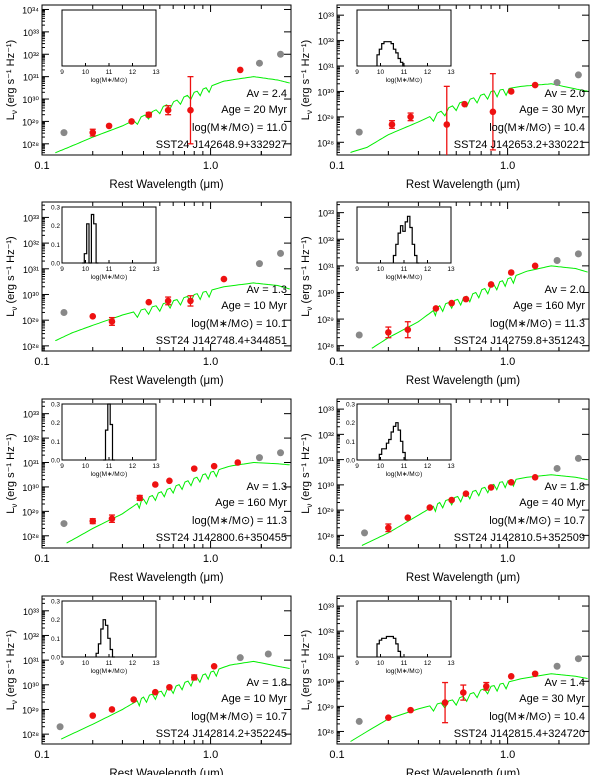 This screenshot has width=599, height=775. What do you see at coordinates (350, 423) in the screenshot?
I see `inset-y-tick-label: 0.2` at bounding box center [350, 423].